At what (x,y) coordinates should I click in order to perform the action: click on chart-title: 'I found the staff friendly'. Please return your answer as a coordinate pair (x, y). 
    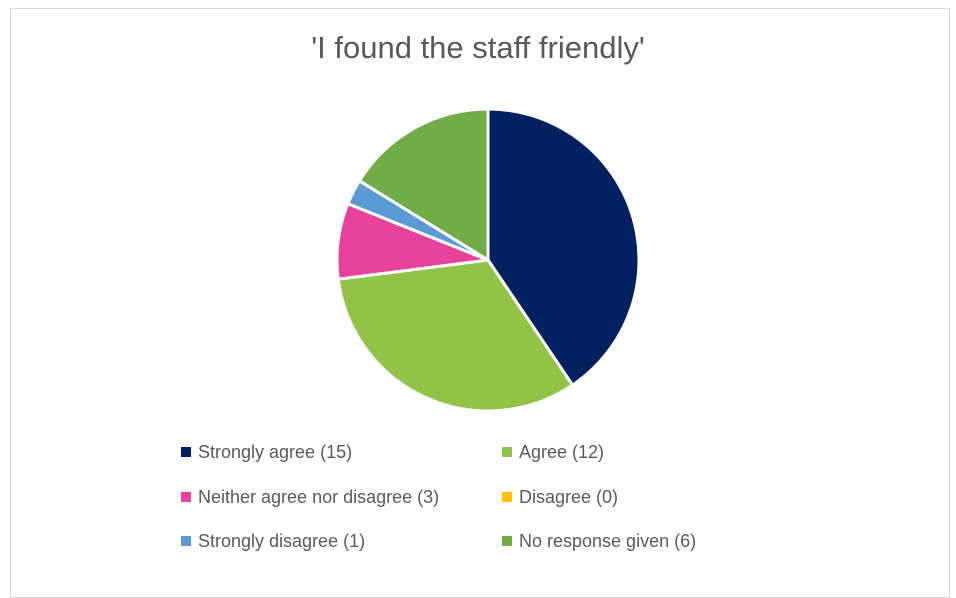
    Looking at the image, I should click on (478, 47).